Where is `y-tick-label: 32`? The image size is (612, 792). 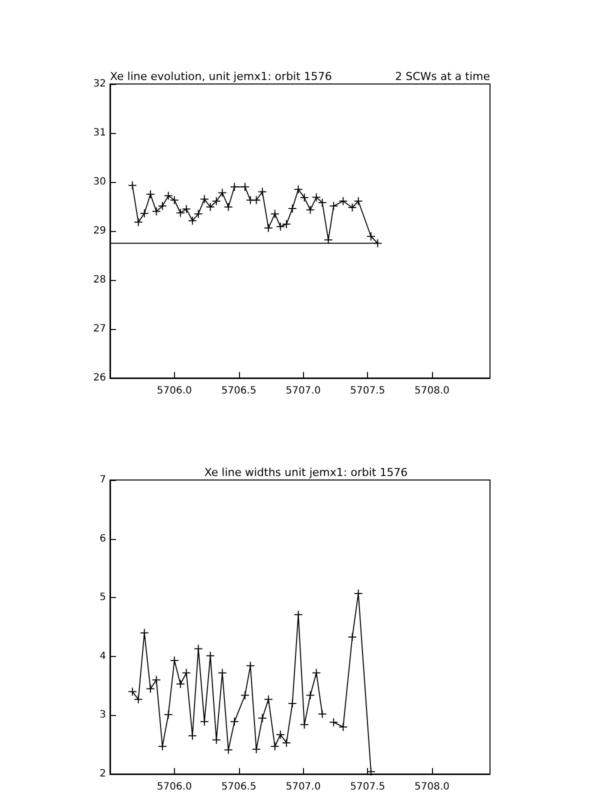
y-tick-label: 32 is located at coordinates (99, 84).